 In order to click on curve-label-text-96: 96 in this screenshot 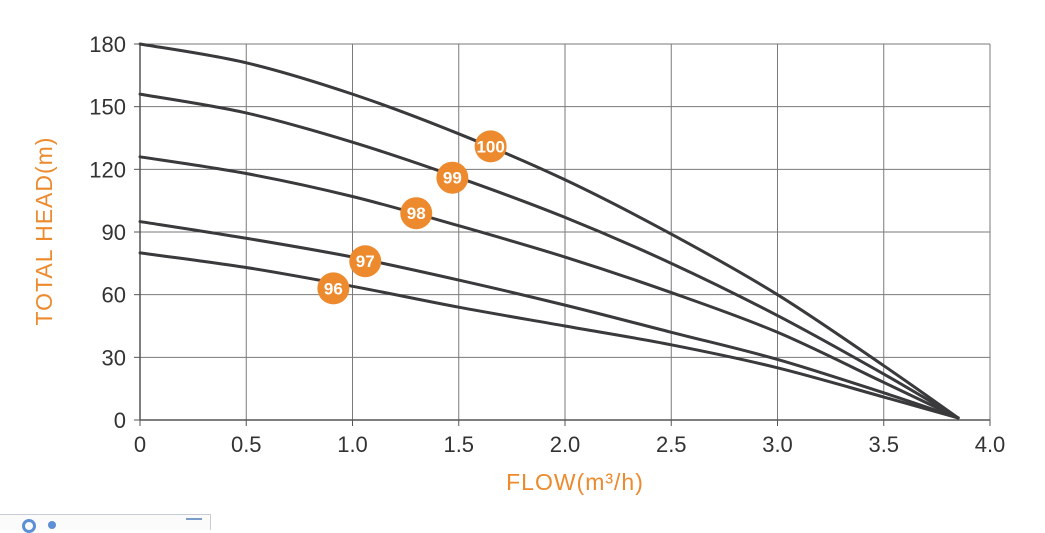, I will do `click(333, 288)`.